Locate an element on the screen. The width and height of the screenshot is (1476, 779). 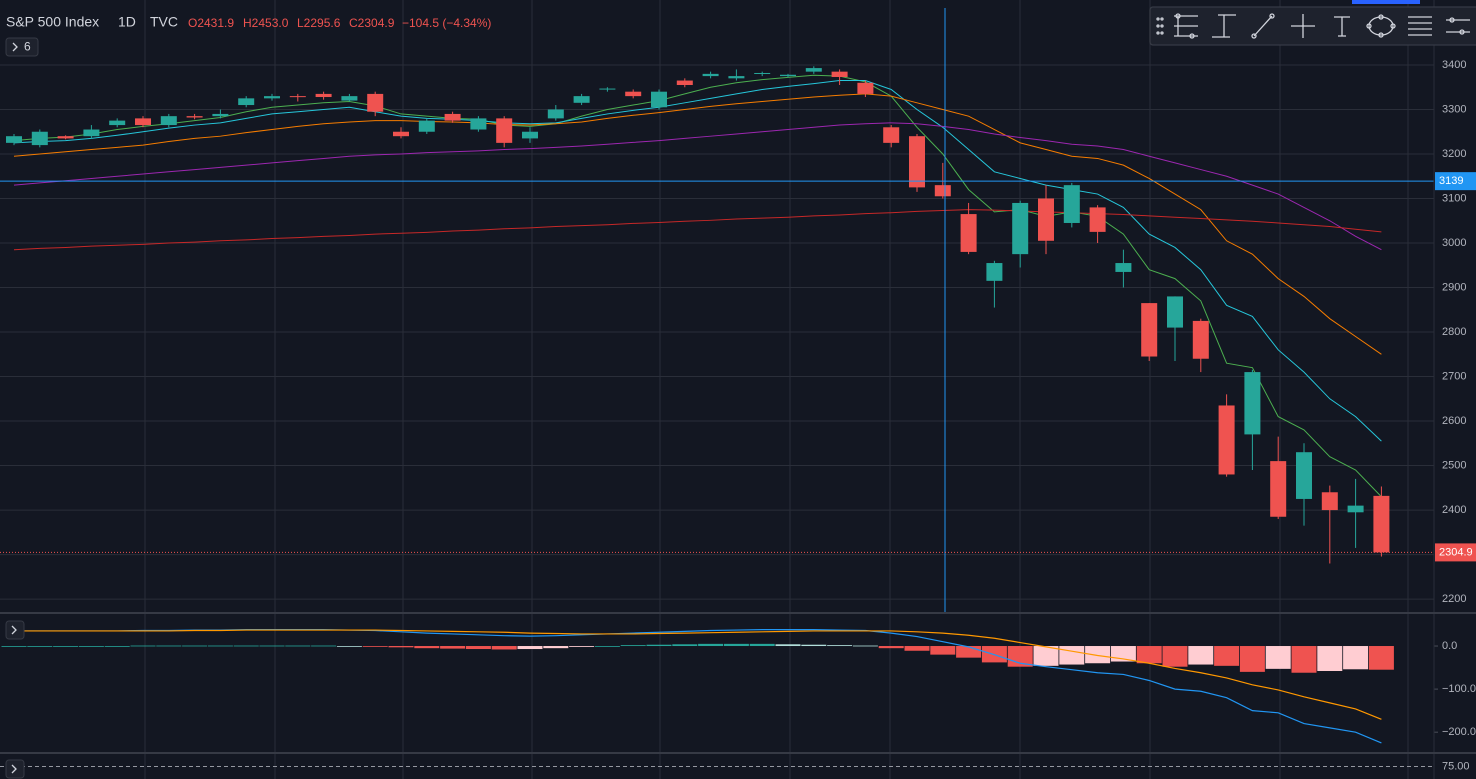
y-tick-label: 75.00 is located at coordinates (1456, 766).